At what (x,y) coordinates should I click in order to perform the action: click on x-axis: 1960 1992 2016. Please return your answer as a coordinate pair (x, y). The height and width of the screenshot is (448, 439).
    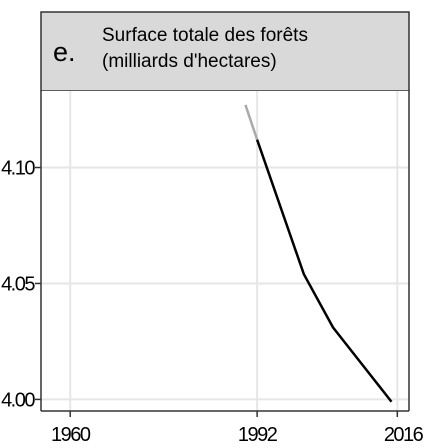
    Looking at the image, I should click on (238, 428).